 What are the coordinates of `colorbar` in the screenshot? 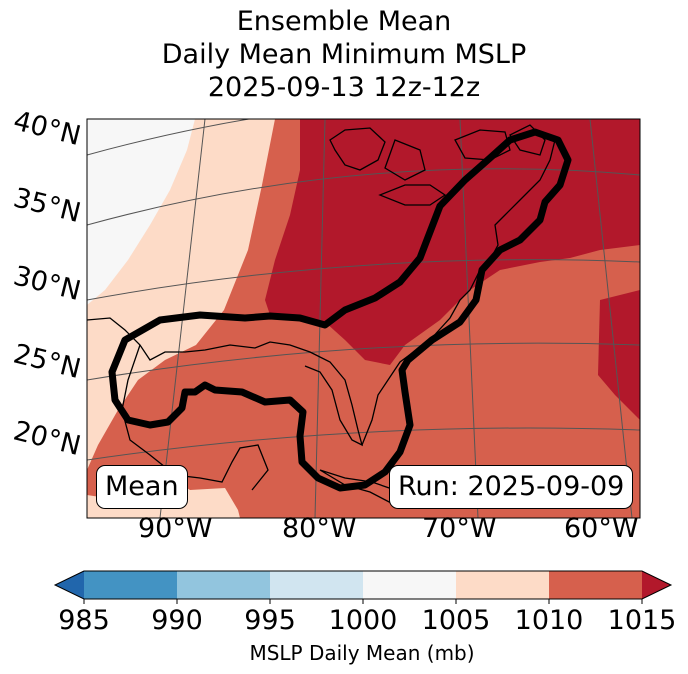 It's located at (363, 587).